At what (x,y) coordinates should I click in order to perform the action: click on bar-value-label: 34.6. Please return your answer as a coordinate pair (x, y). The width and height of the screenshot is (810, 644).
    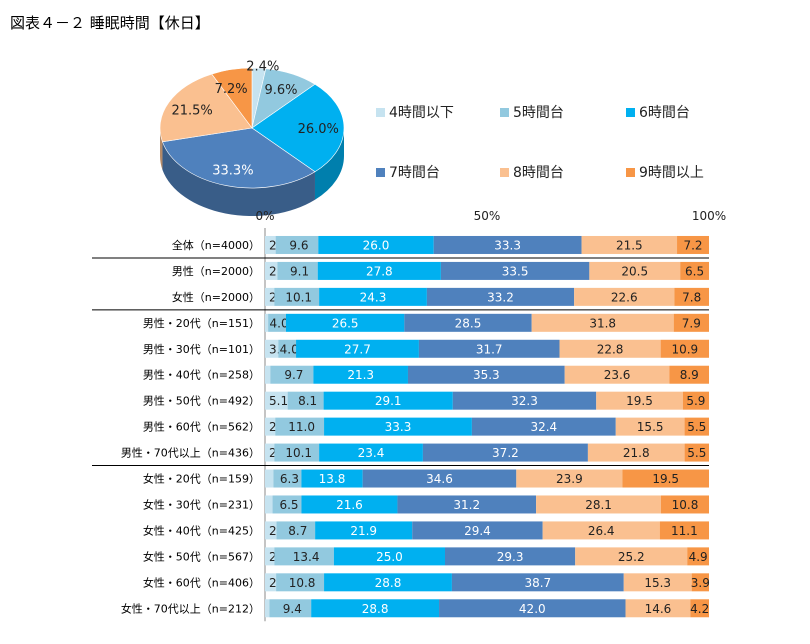
    Looking at the image, I should click on (439, 479).